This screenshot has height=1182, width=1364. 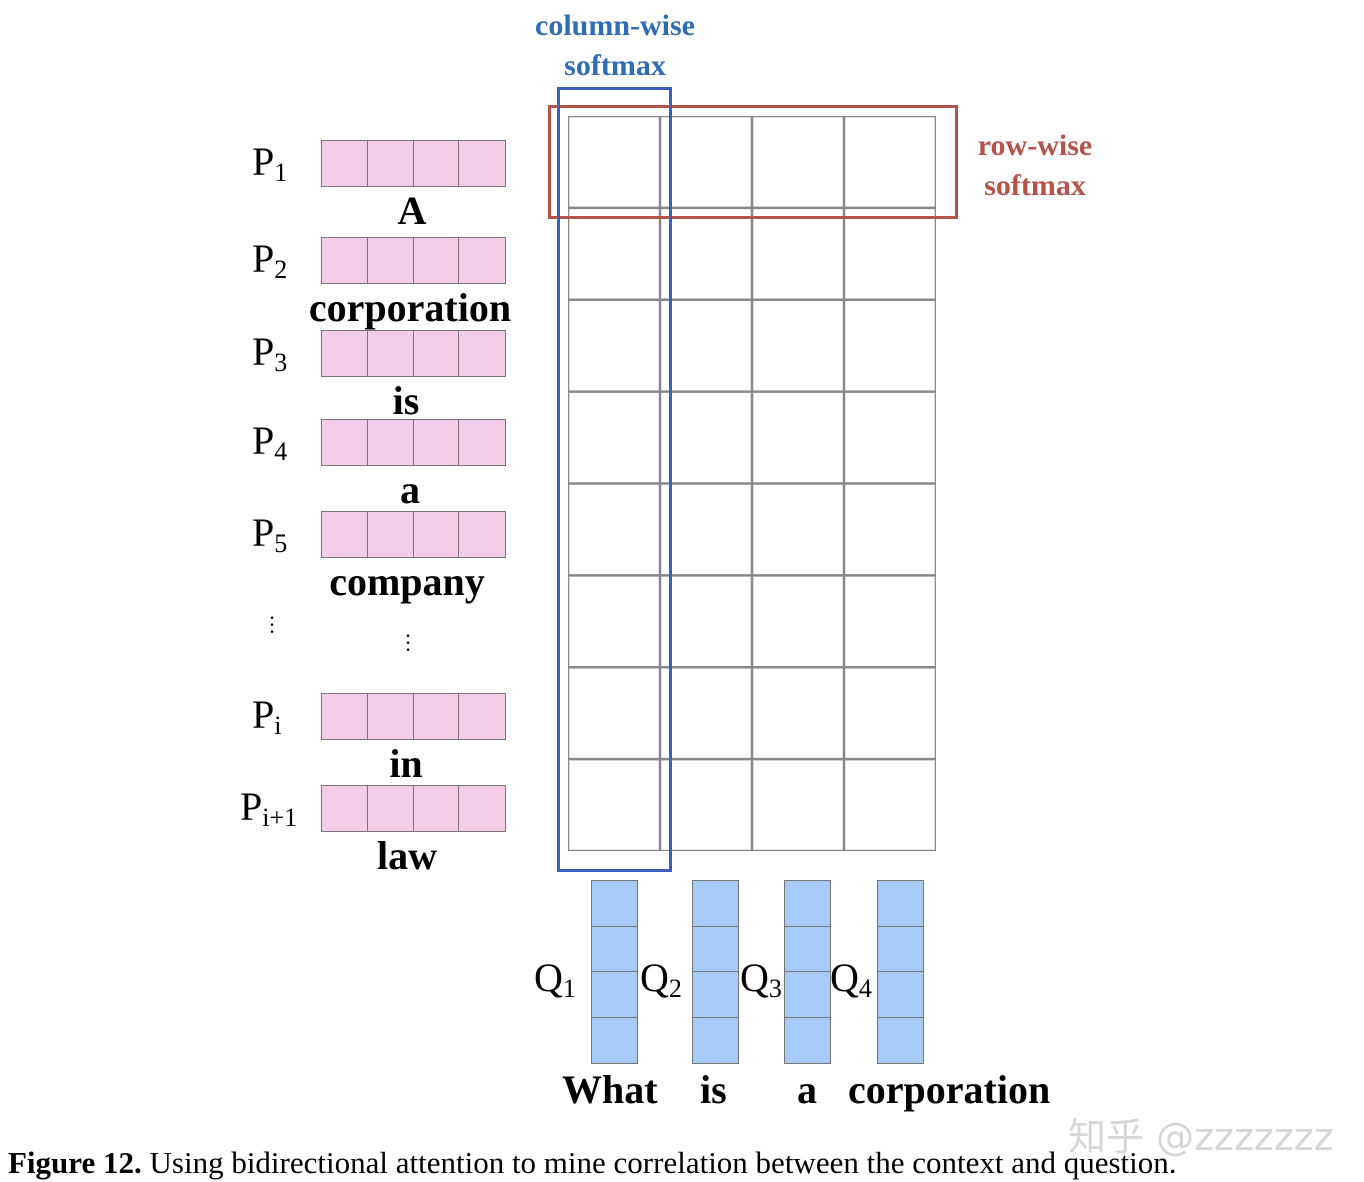 What do you see at coordinates (615, 46) in the screenshot?
I see `column-wise-softmax-label: column-wise softmax` at bounding box center [615, 46].